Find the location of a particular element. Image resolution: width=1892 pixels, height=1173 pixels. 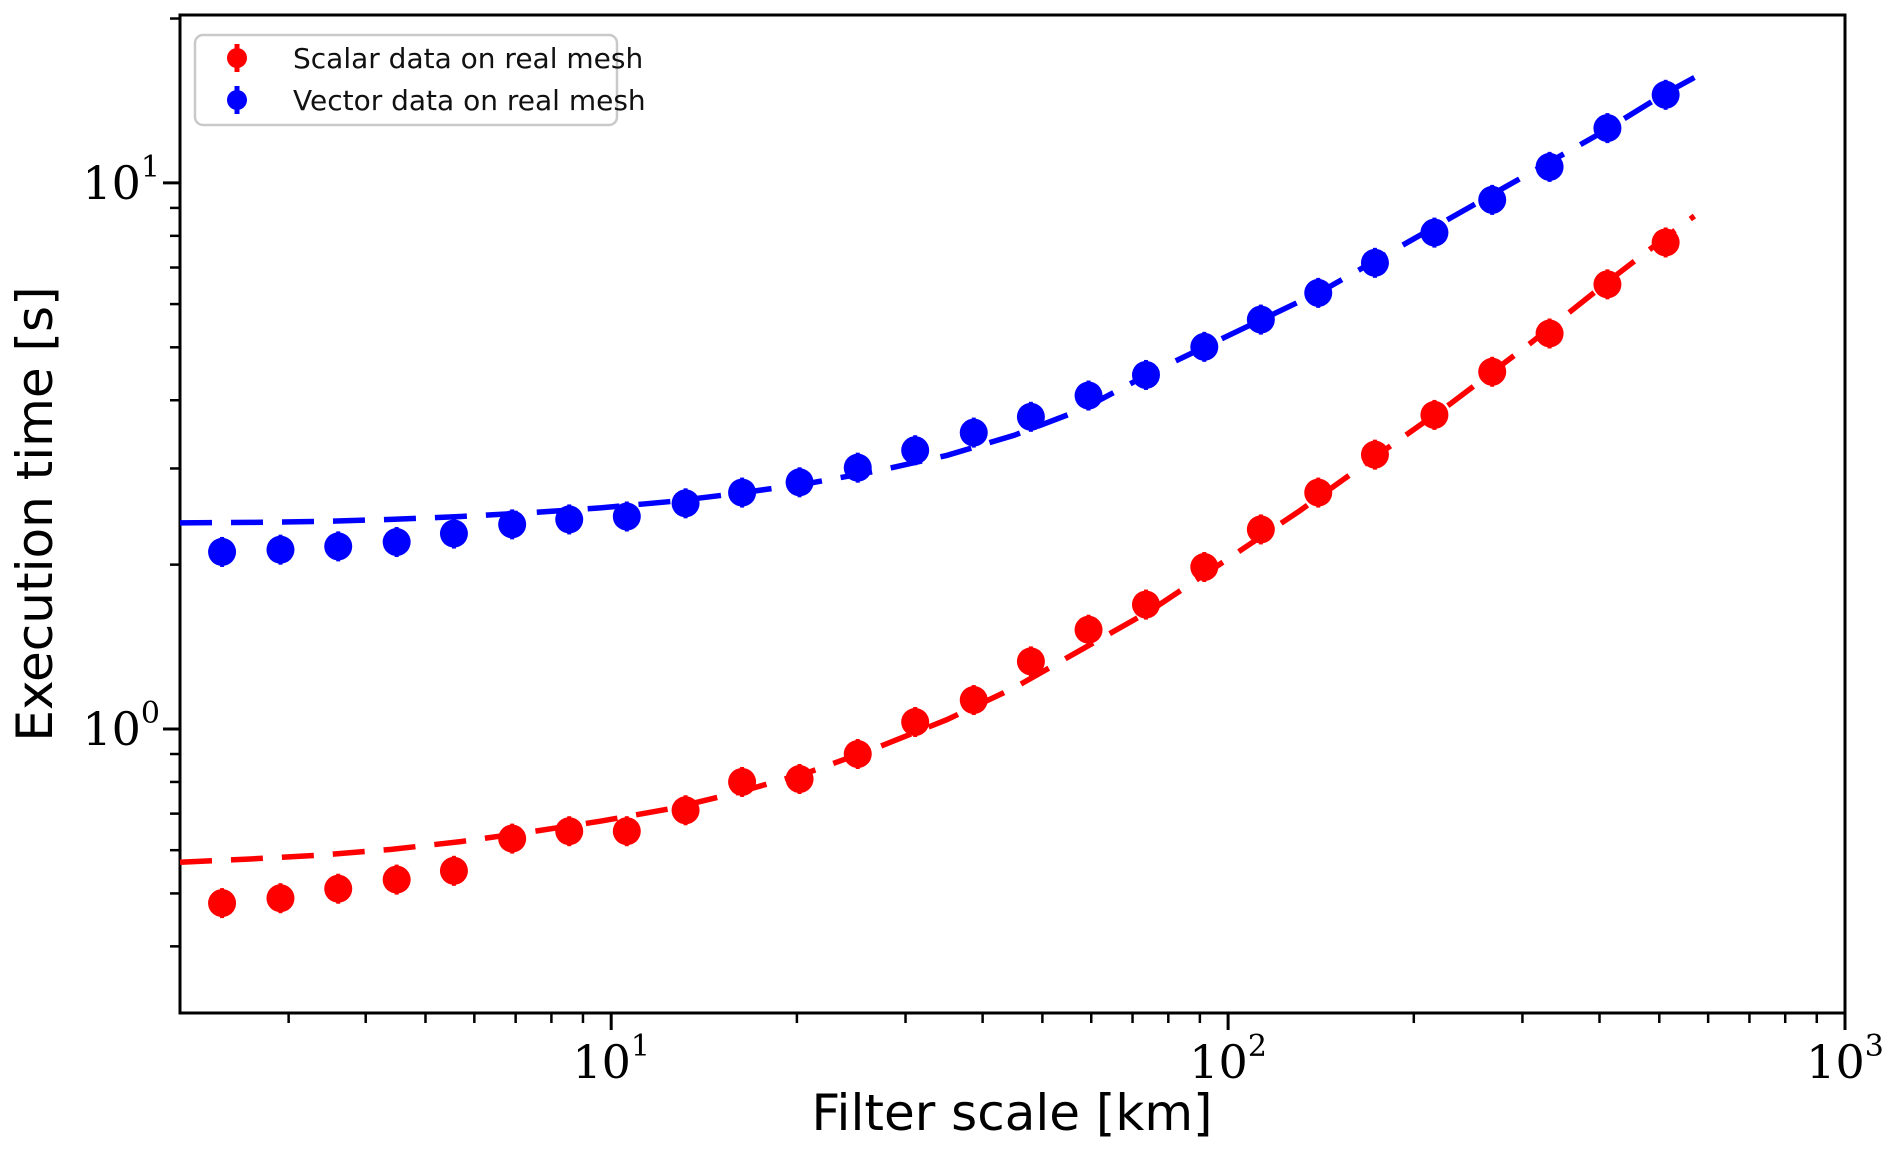

x-axis-label: Filter scale [km] is located at coordinates (1011, 1113).